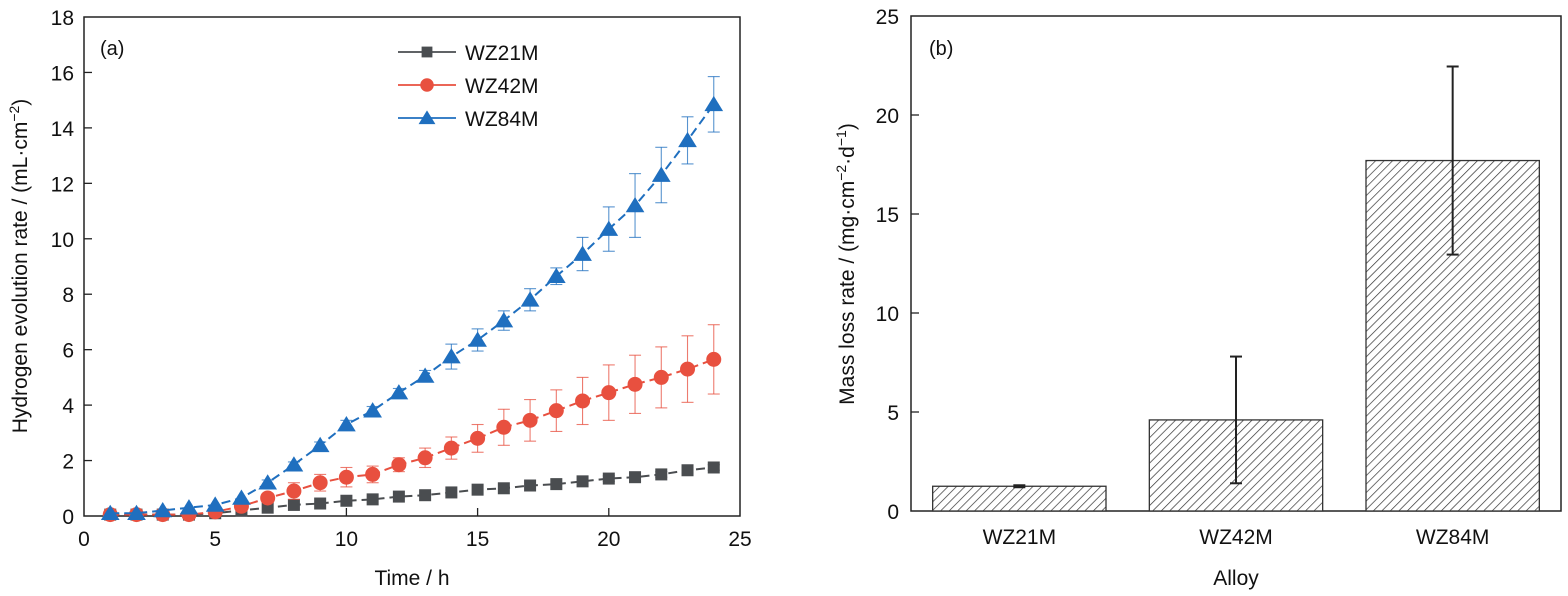 The image size is (1568, 596). I want to click on x-tick-label: 25, so click(739, 539).